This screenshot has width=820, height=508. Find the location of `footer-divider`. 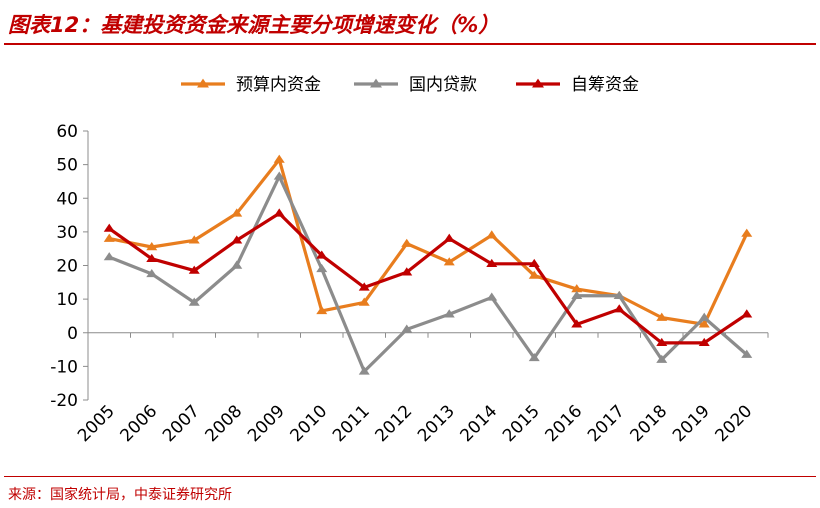

footer-divider is located at coordinates (410, 476).